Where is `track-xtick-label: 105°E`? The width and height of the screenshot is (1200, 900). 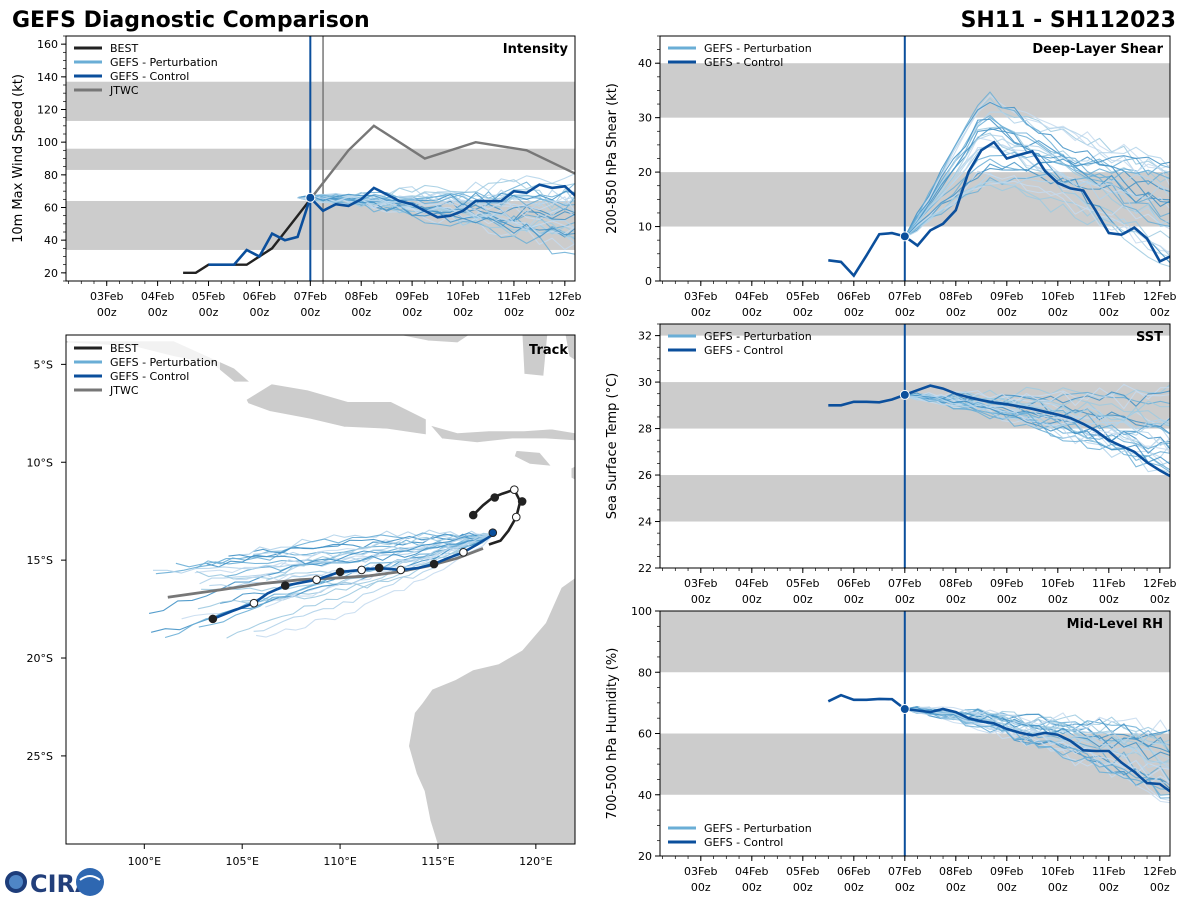
track-xtick-label: 105°E is located at coordinates (241, 861).